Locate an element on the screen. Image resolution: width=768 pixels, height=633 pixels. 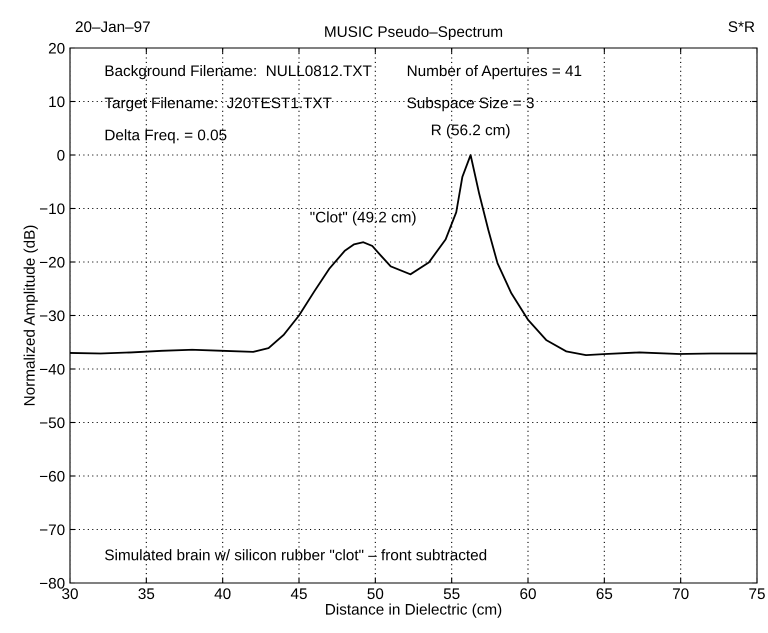
y-tick-label: −40 is located at coordinates (52, 369).